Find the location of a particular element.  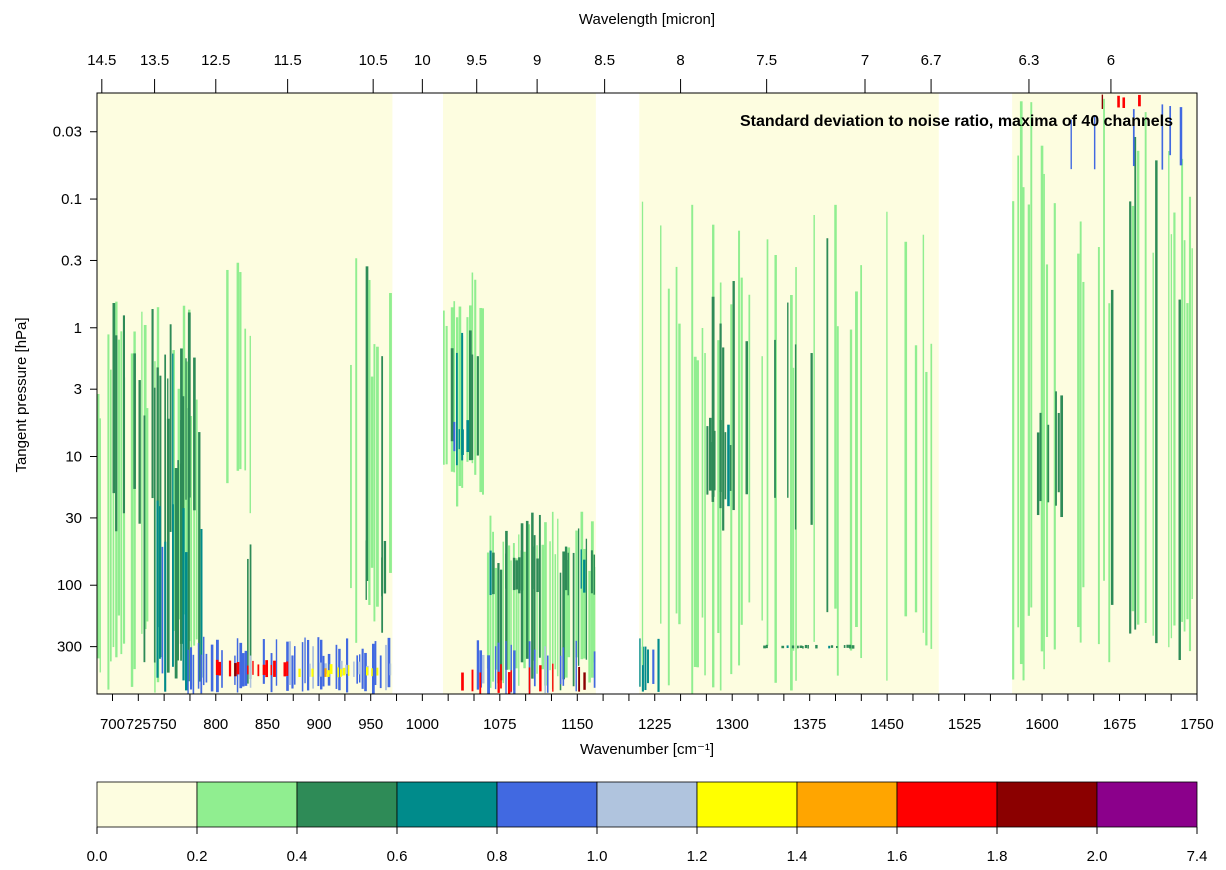

top-axis-title: Wavelength [micron] is located at coordinates (647, 19).